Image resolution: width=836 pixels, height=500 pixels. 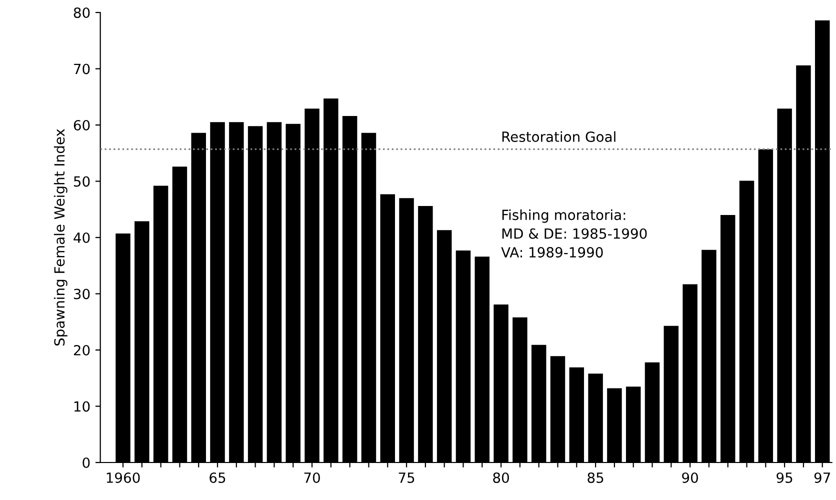 What do you see at coordinates (312, 477) in the screenshot?
I see `x-tick-label: 70` at bounding box center [312, 477].